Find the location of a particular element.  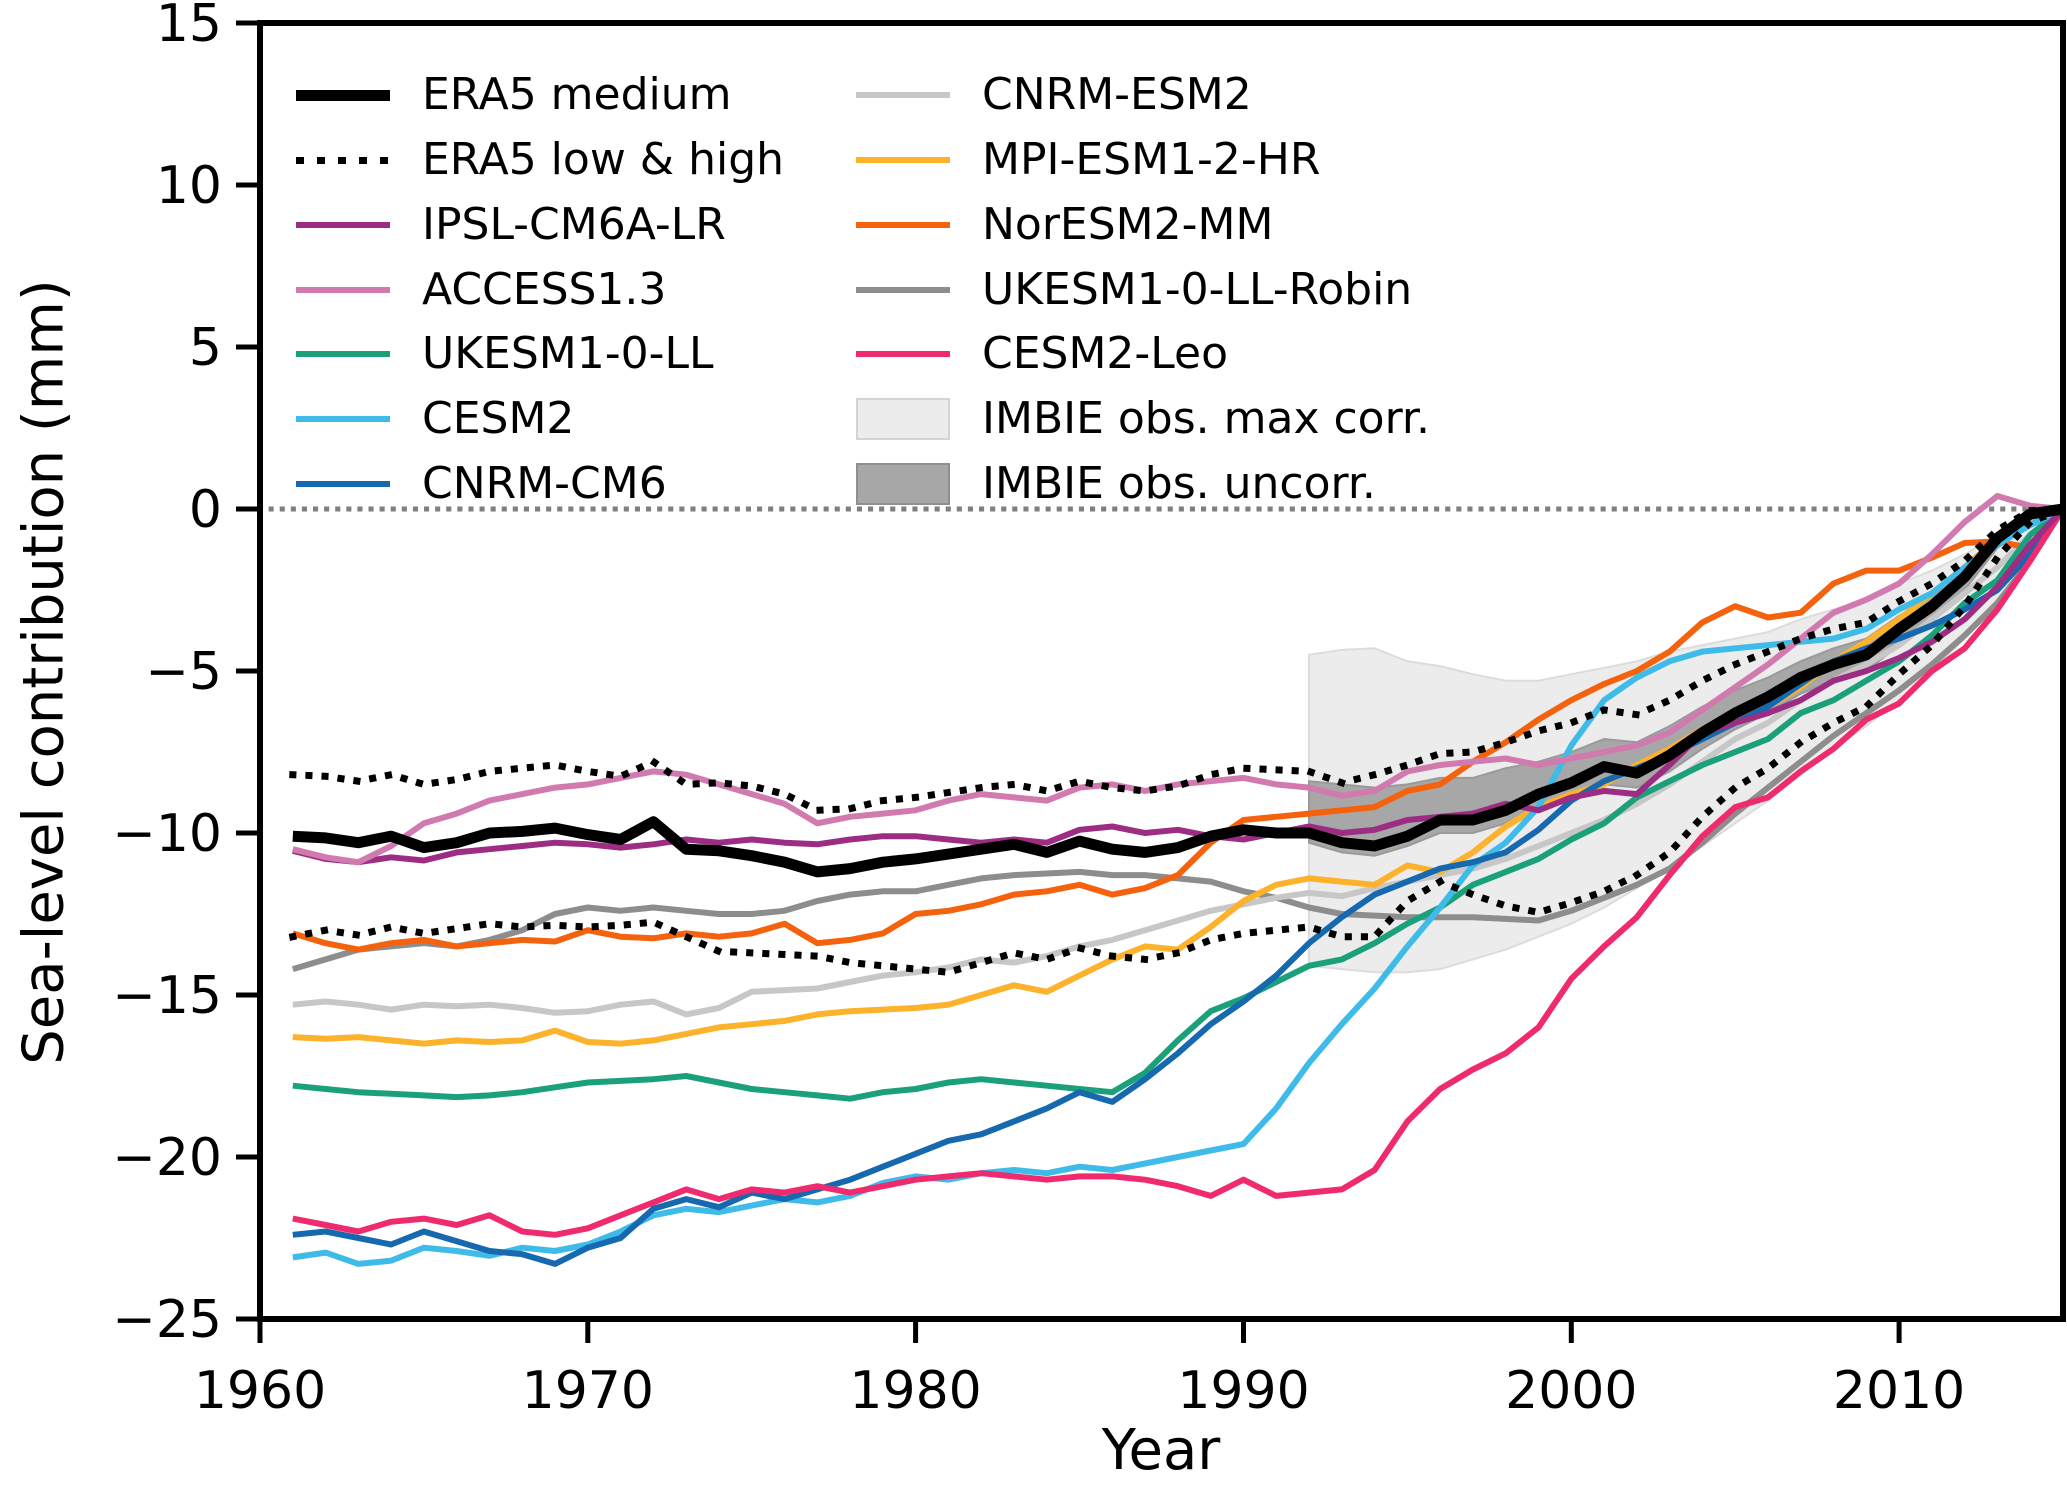

legend-item-mpi-esm1-2-hr: MPI-ESM1-2-HR is located at coordinates (1088, 160).